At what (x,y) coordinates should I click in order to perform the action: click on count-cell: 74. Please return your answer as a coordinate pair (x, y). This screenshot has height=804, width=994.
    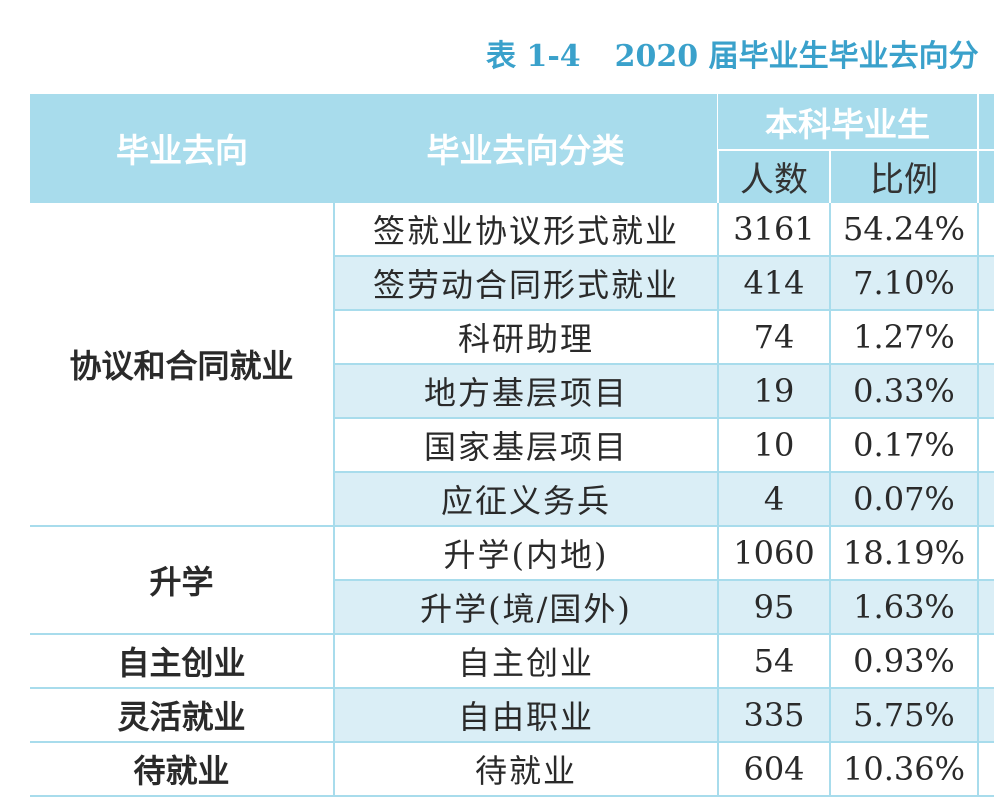
    Looking at the image, I should click on (773, 336).